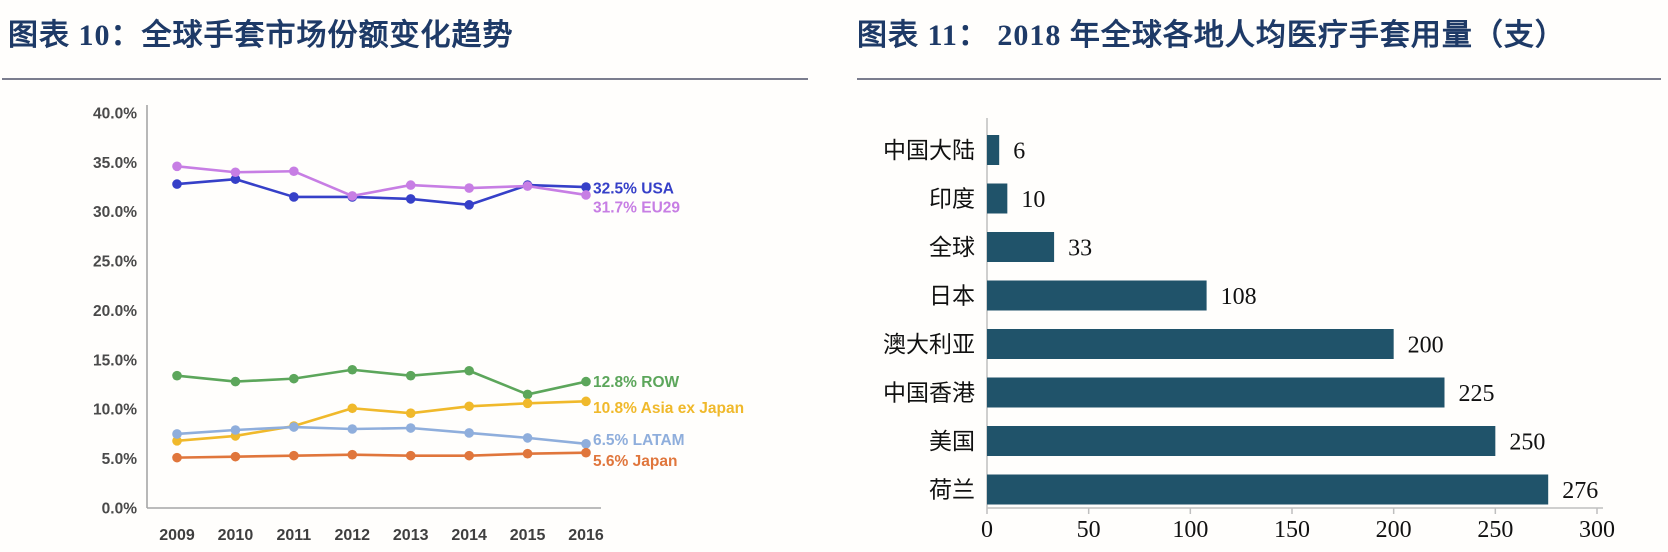  I want to click on bar-category-label: 澳大利亚, so click(929, 344).